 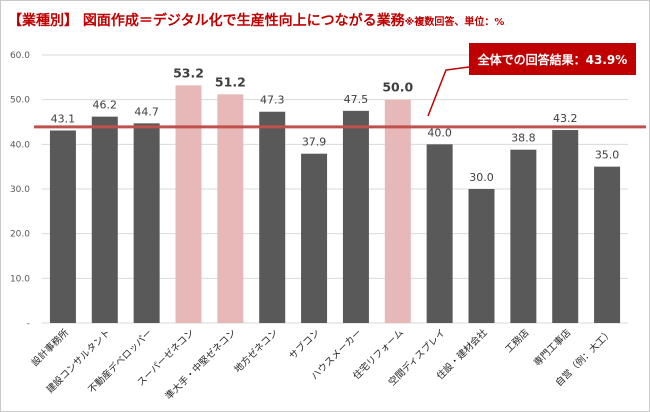 I want to click on value-label: 40.0, so click(x=439, y=132).